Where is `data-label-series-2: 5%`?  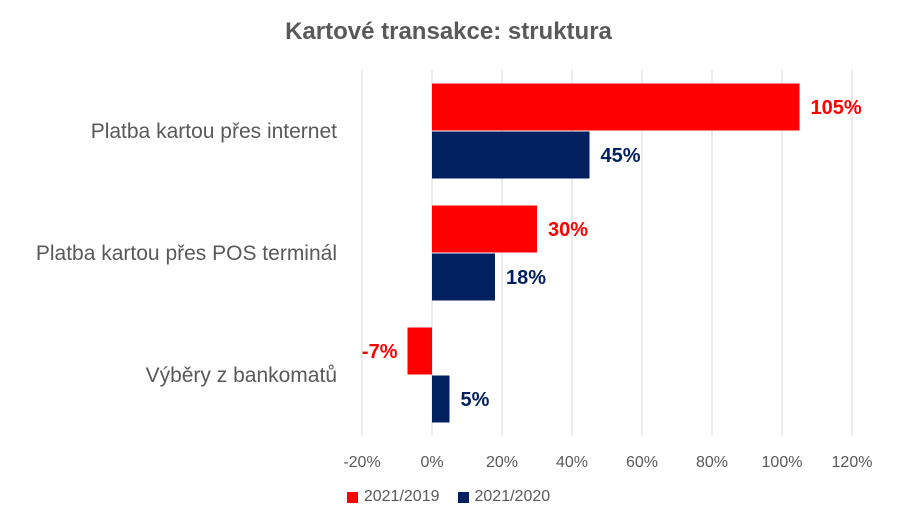 data-label-series-2: 5% is located at coordinates (475, 400).